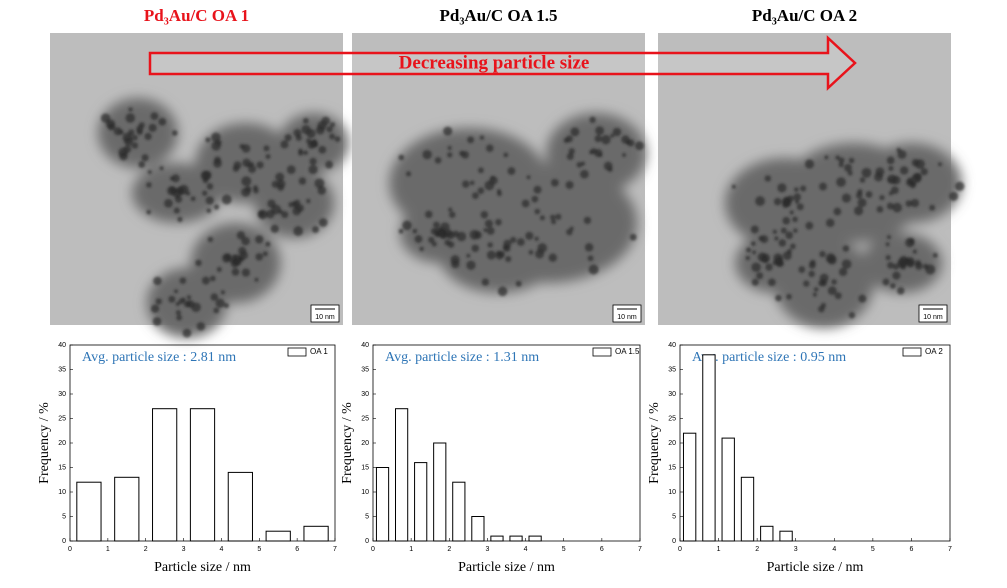 The image size is (1007, 588). What do you see at coordinates (365, 418) in the screenshot?
I see `y-tick-label: 25` at bounding box center [365, 418].